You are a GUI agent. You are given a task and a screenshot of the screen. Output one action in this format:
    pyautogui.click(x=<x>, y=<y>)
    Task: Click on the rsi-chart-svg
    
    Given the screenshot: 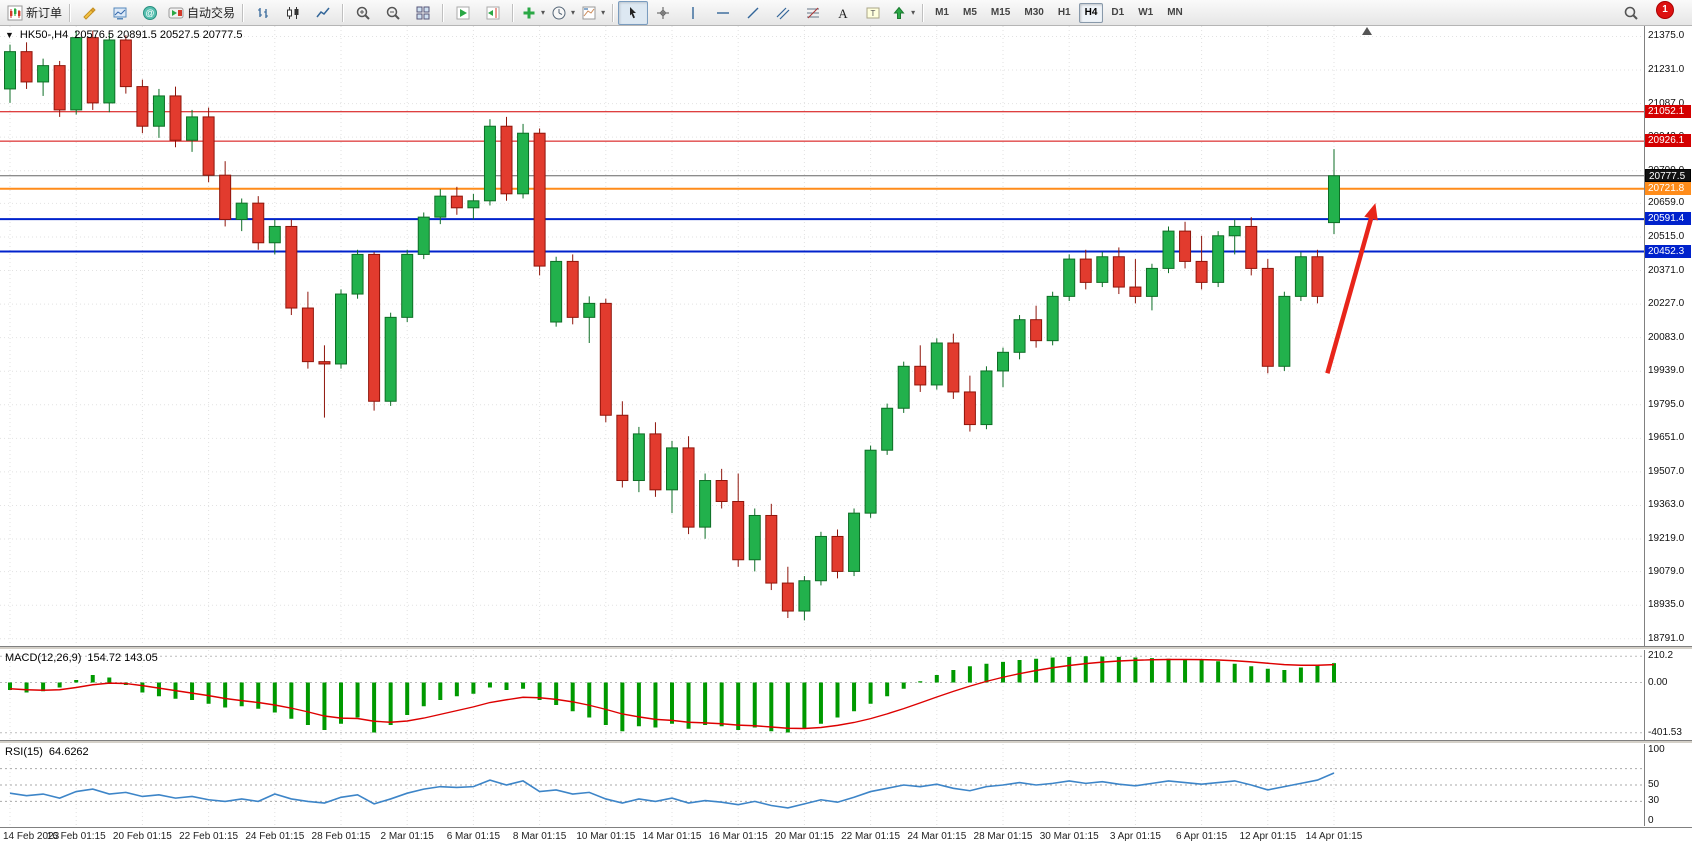 What is the action you would take?
    pyautogui.click(x=822, y=785)
    